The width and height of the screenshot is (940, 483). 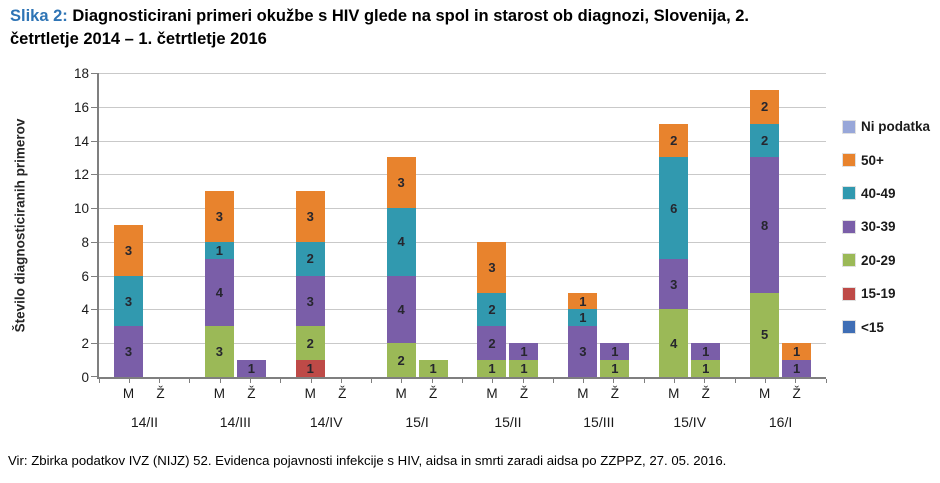 What do you see at coordinates (886, 193) in the screenshot?
I see `legend-item: 40-49` at bounding box center [886, 193].